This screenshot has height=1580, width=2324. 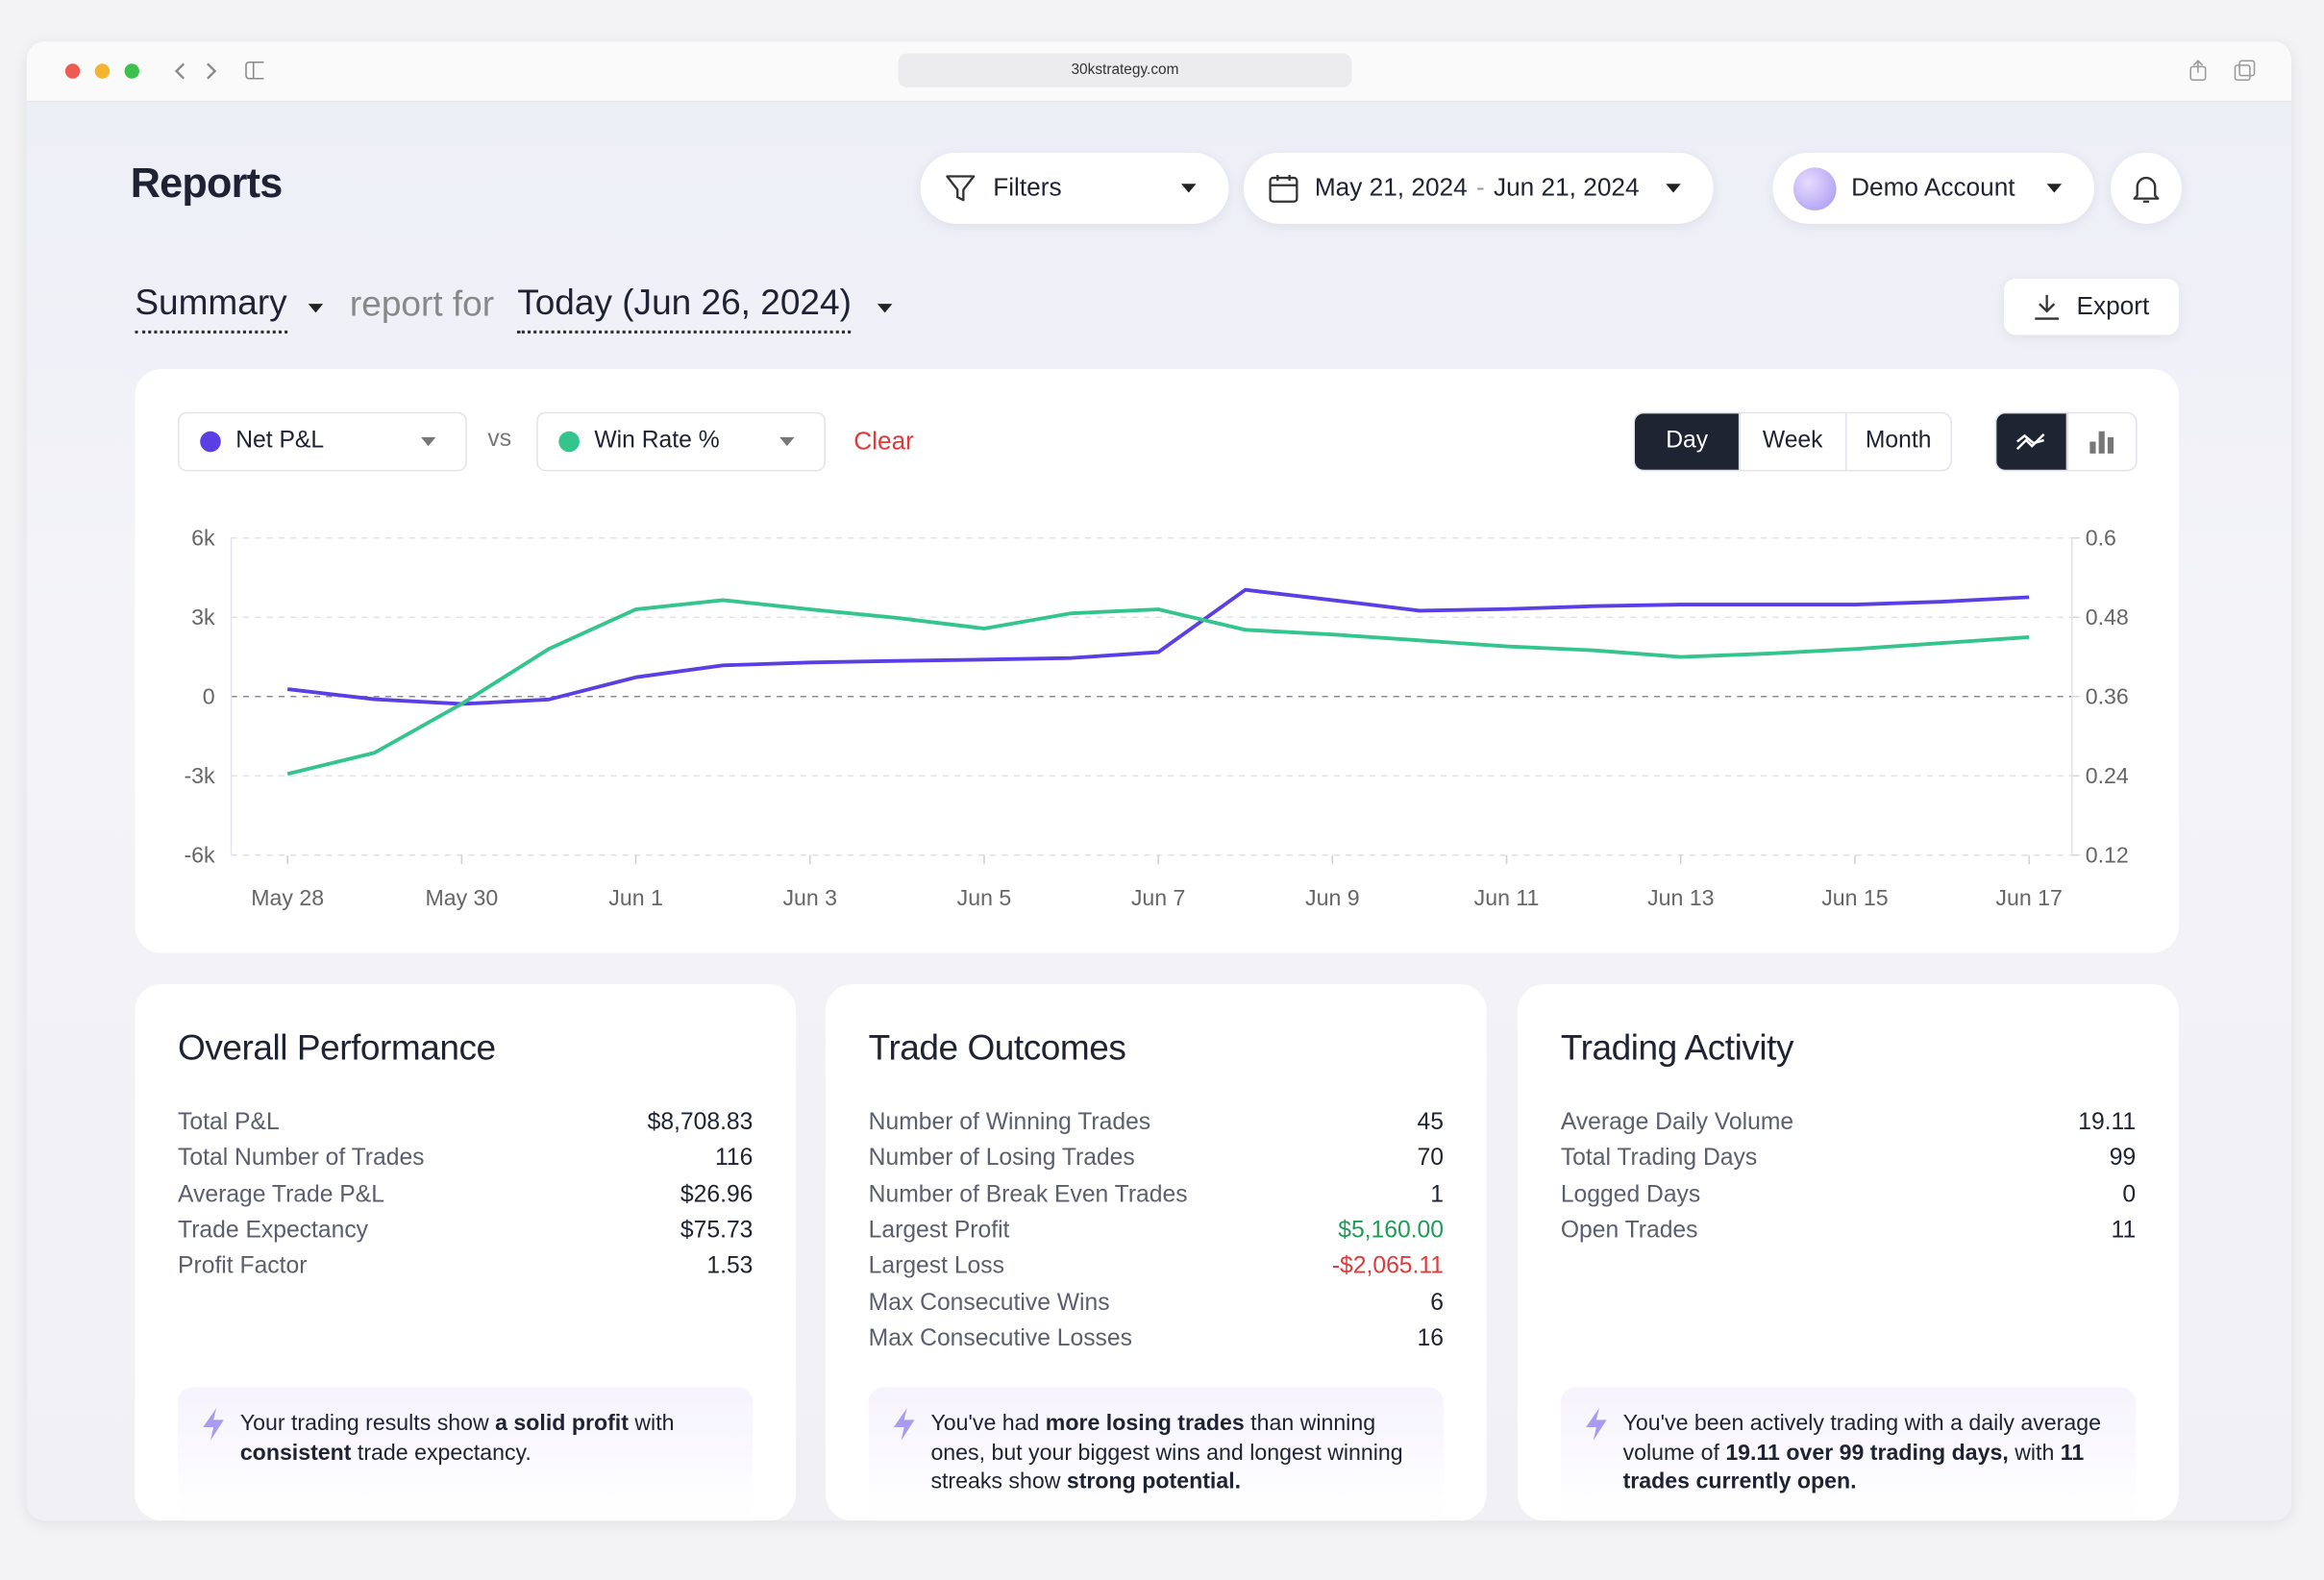 I want to click on close-button, so click(x=72, y=71).